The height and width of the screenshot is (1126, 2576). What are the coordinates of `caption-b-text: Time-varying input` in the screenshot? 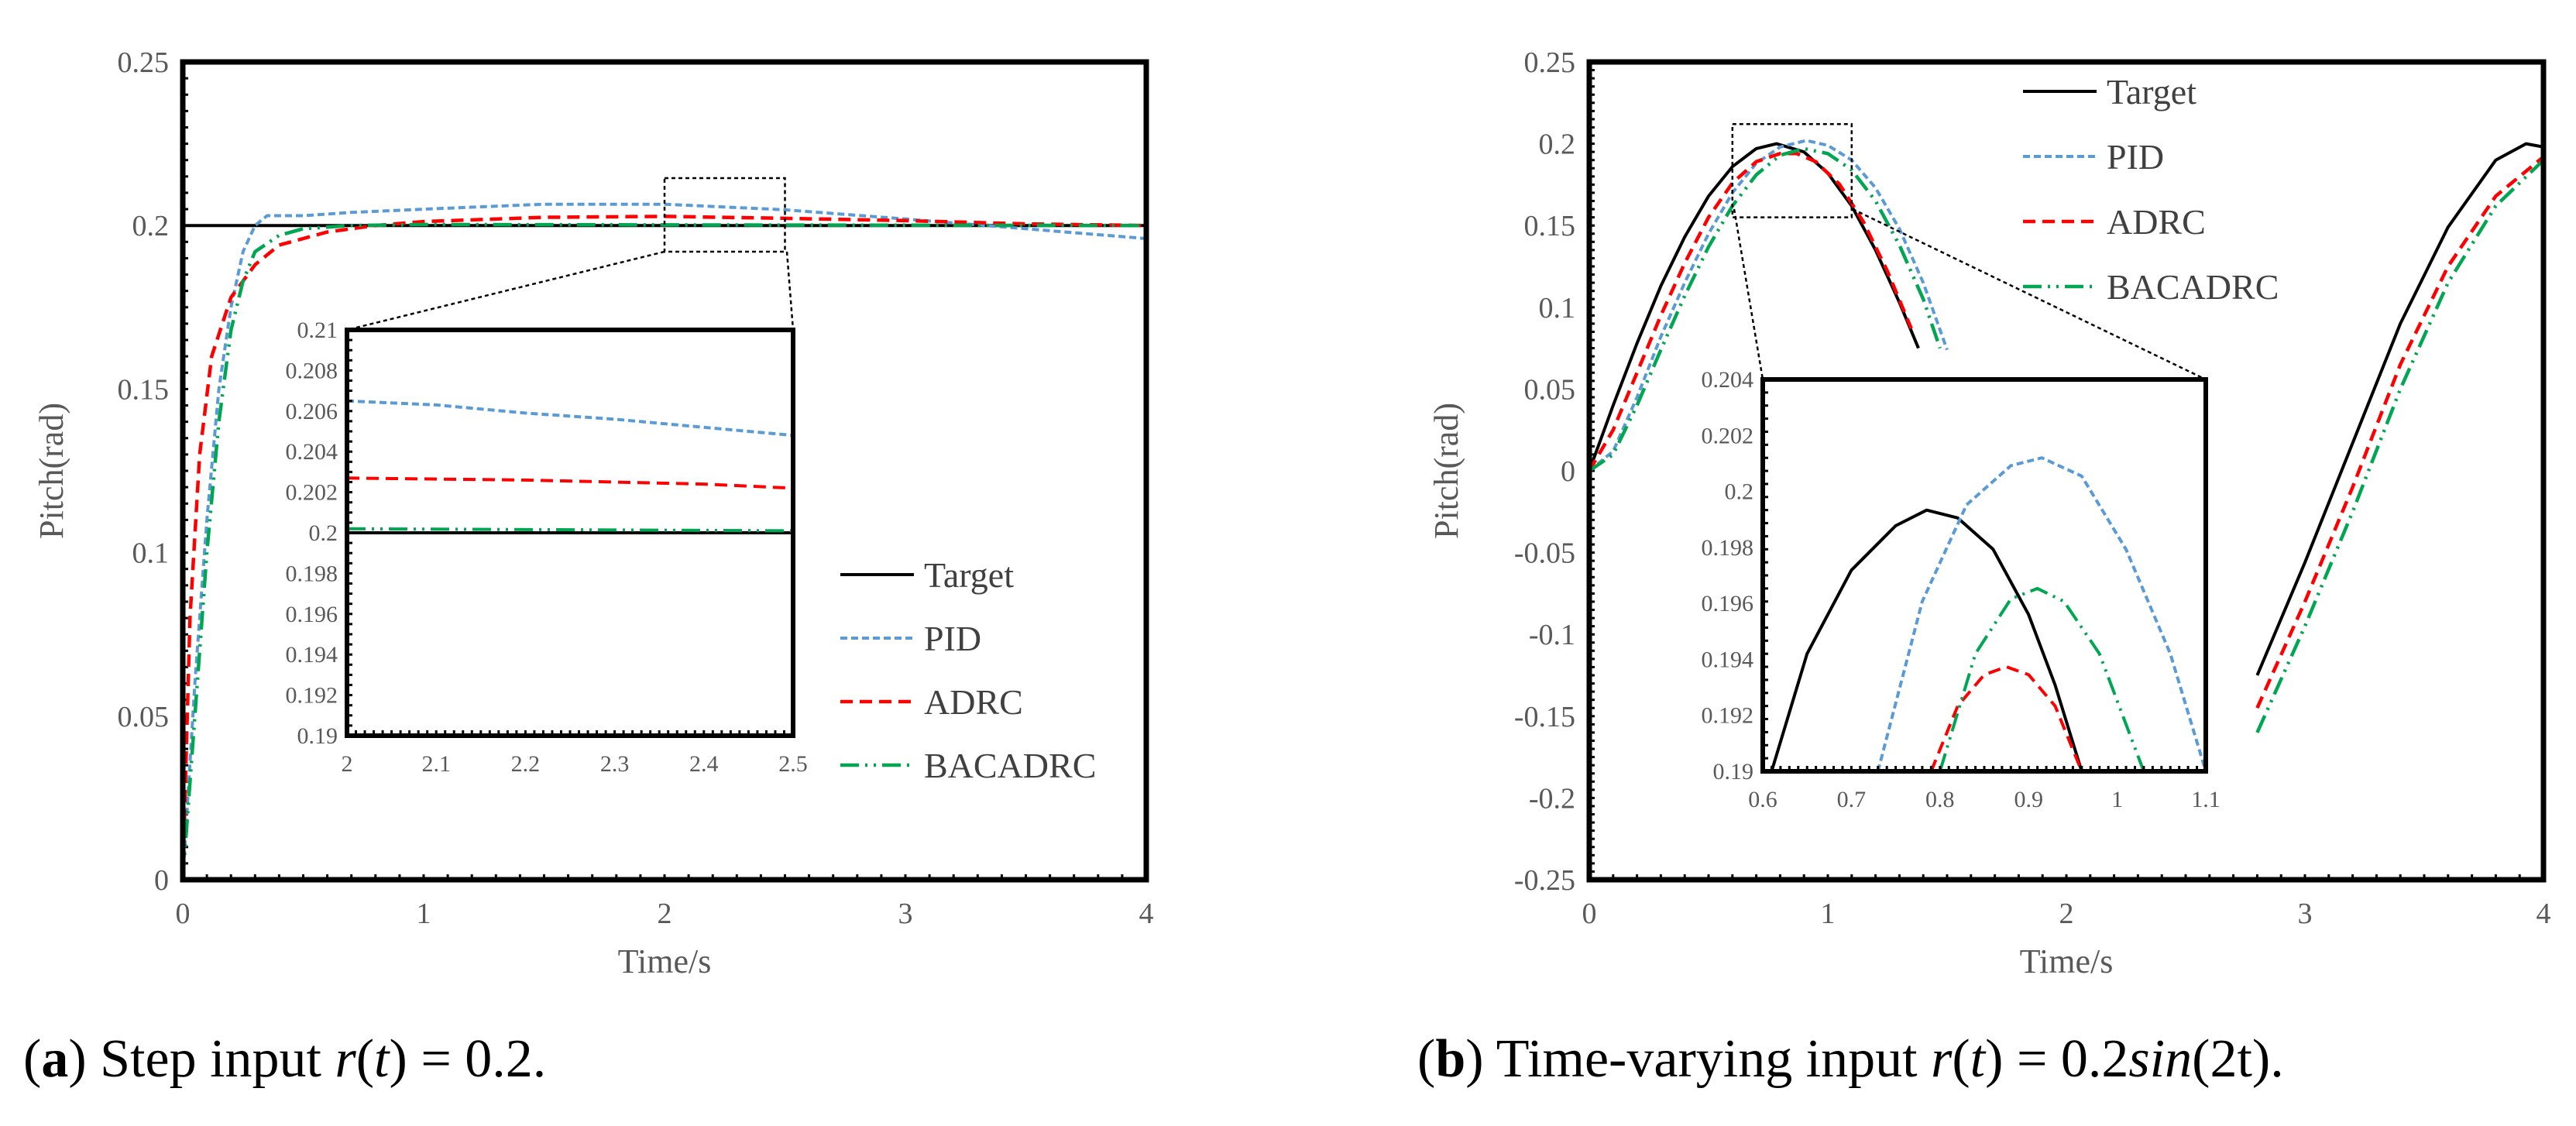 It's located at (1714, 1059).